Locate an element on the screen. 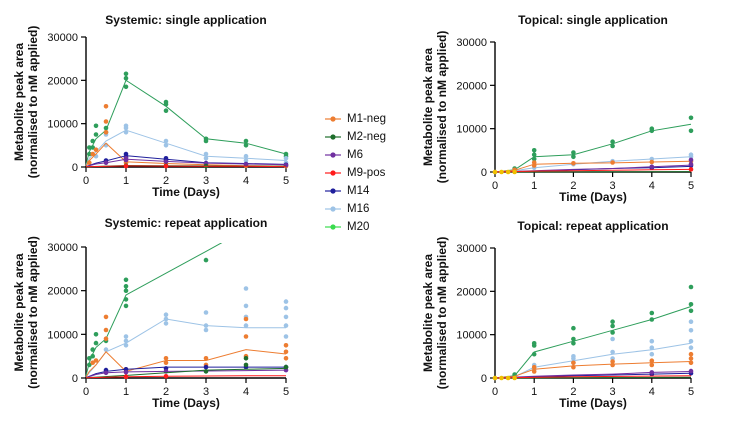  legend-label: M9-pos is located at coordinates (366, 173).